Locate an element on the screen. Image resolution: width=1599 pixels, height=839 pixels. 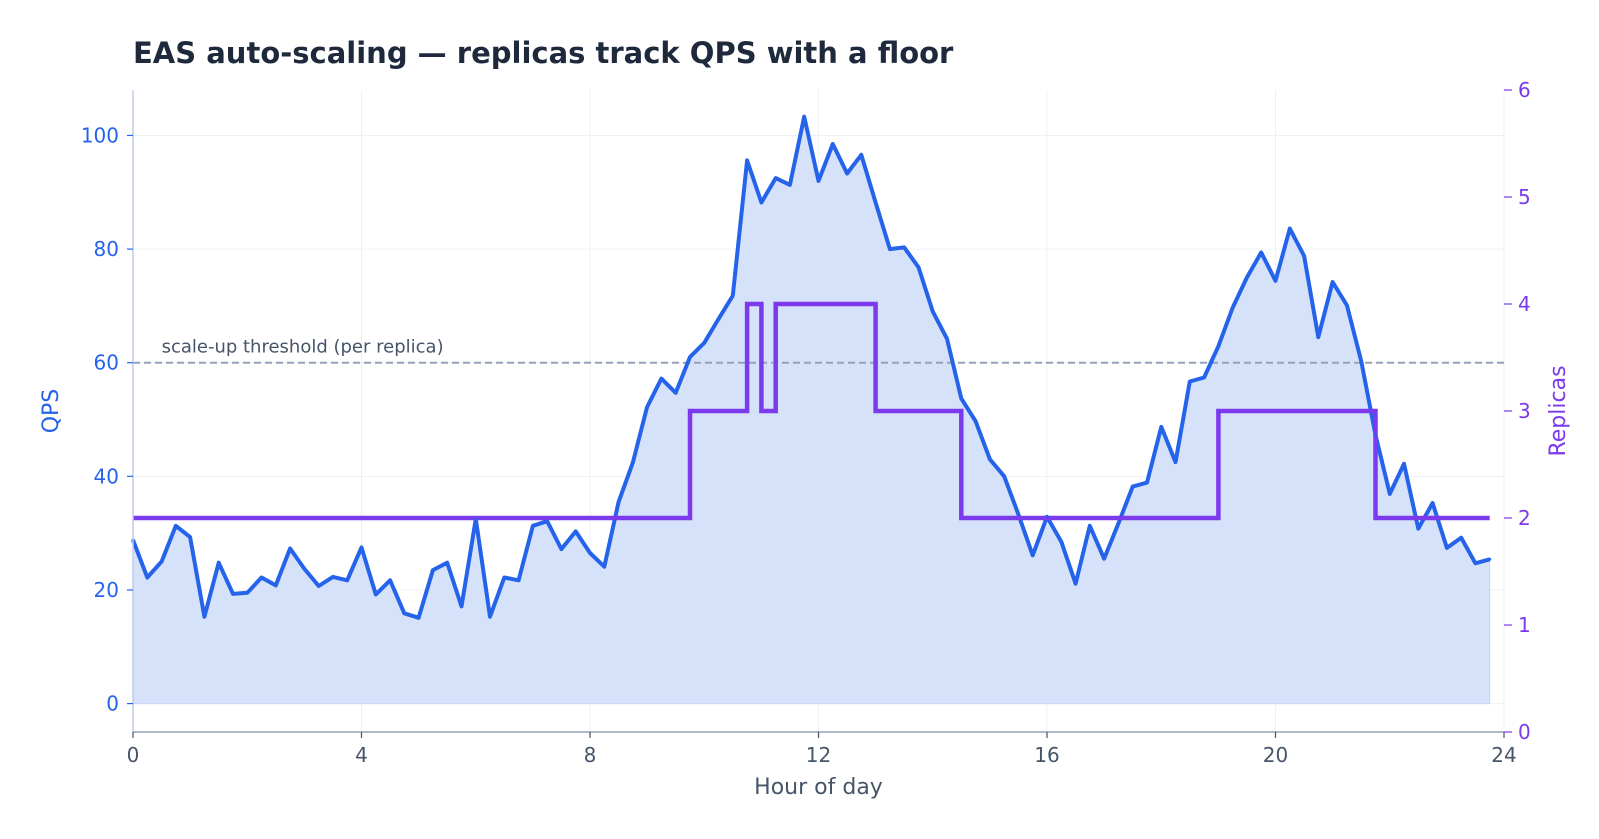
right-y-tick-label: 2 is located at coordinates (1524, 518).